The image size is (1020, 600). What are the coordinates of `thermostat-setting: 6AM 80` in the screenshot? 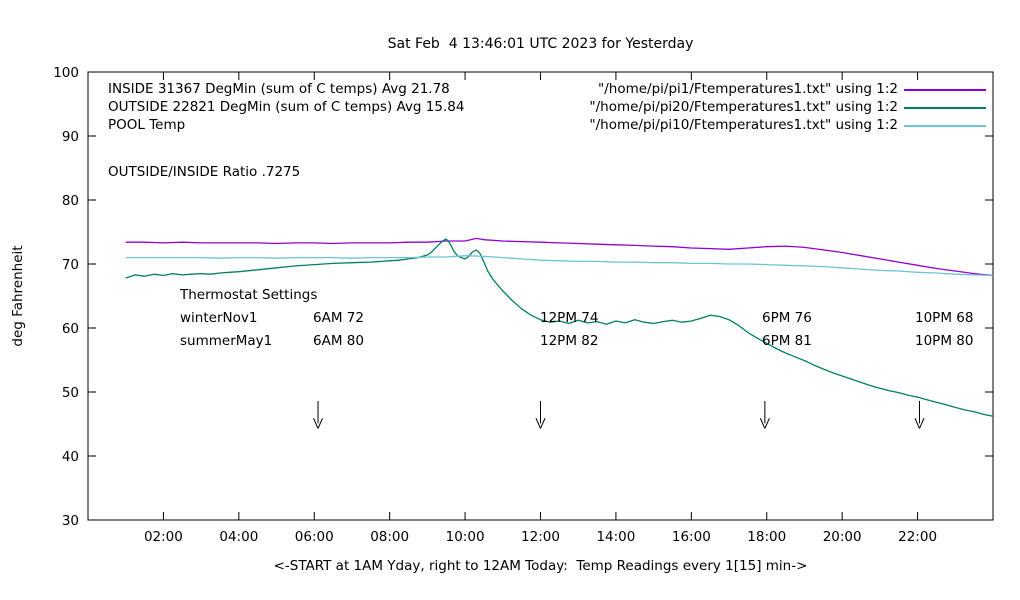 It's located at (338, 341).